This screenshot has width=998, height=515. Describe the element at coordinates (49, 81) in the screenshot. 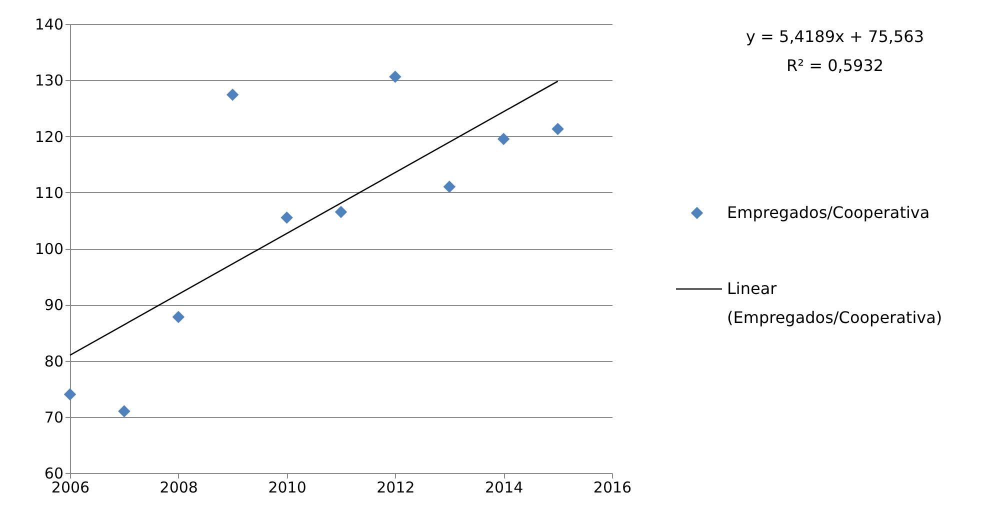

I see `y-tick-label: 130` at that location.